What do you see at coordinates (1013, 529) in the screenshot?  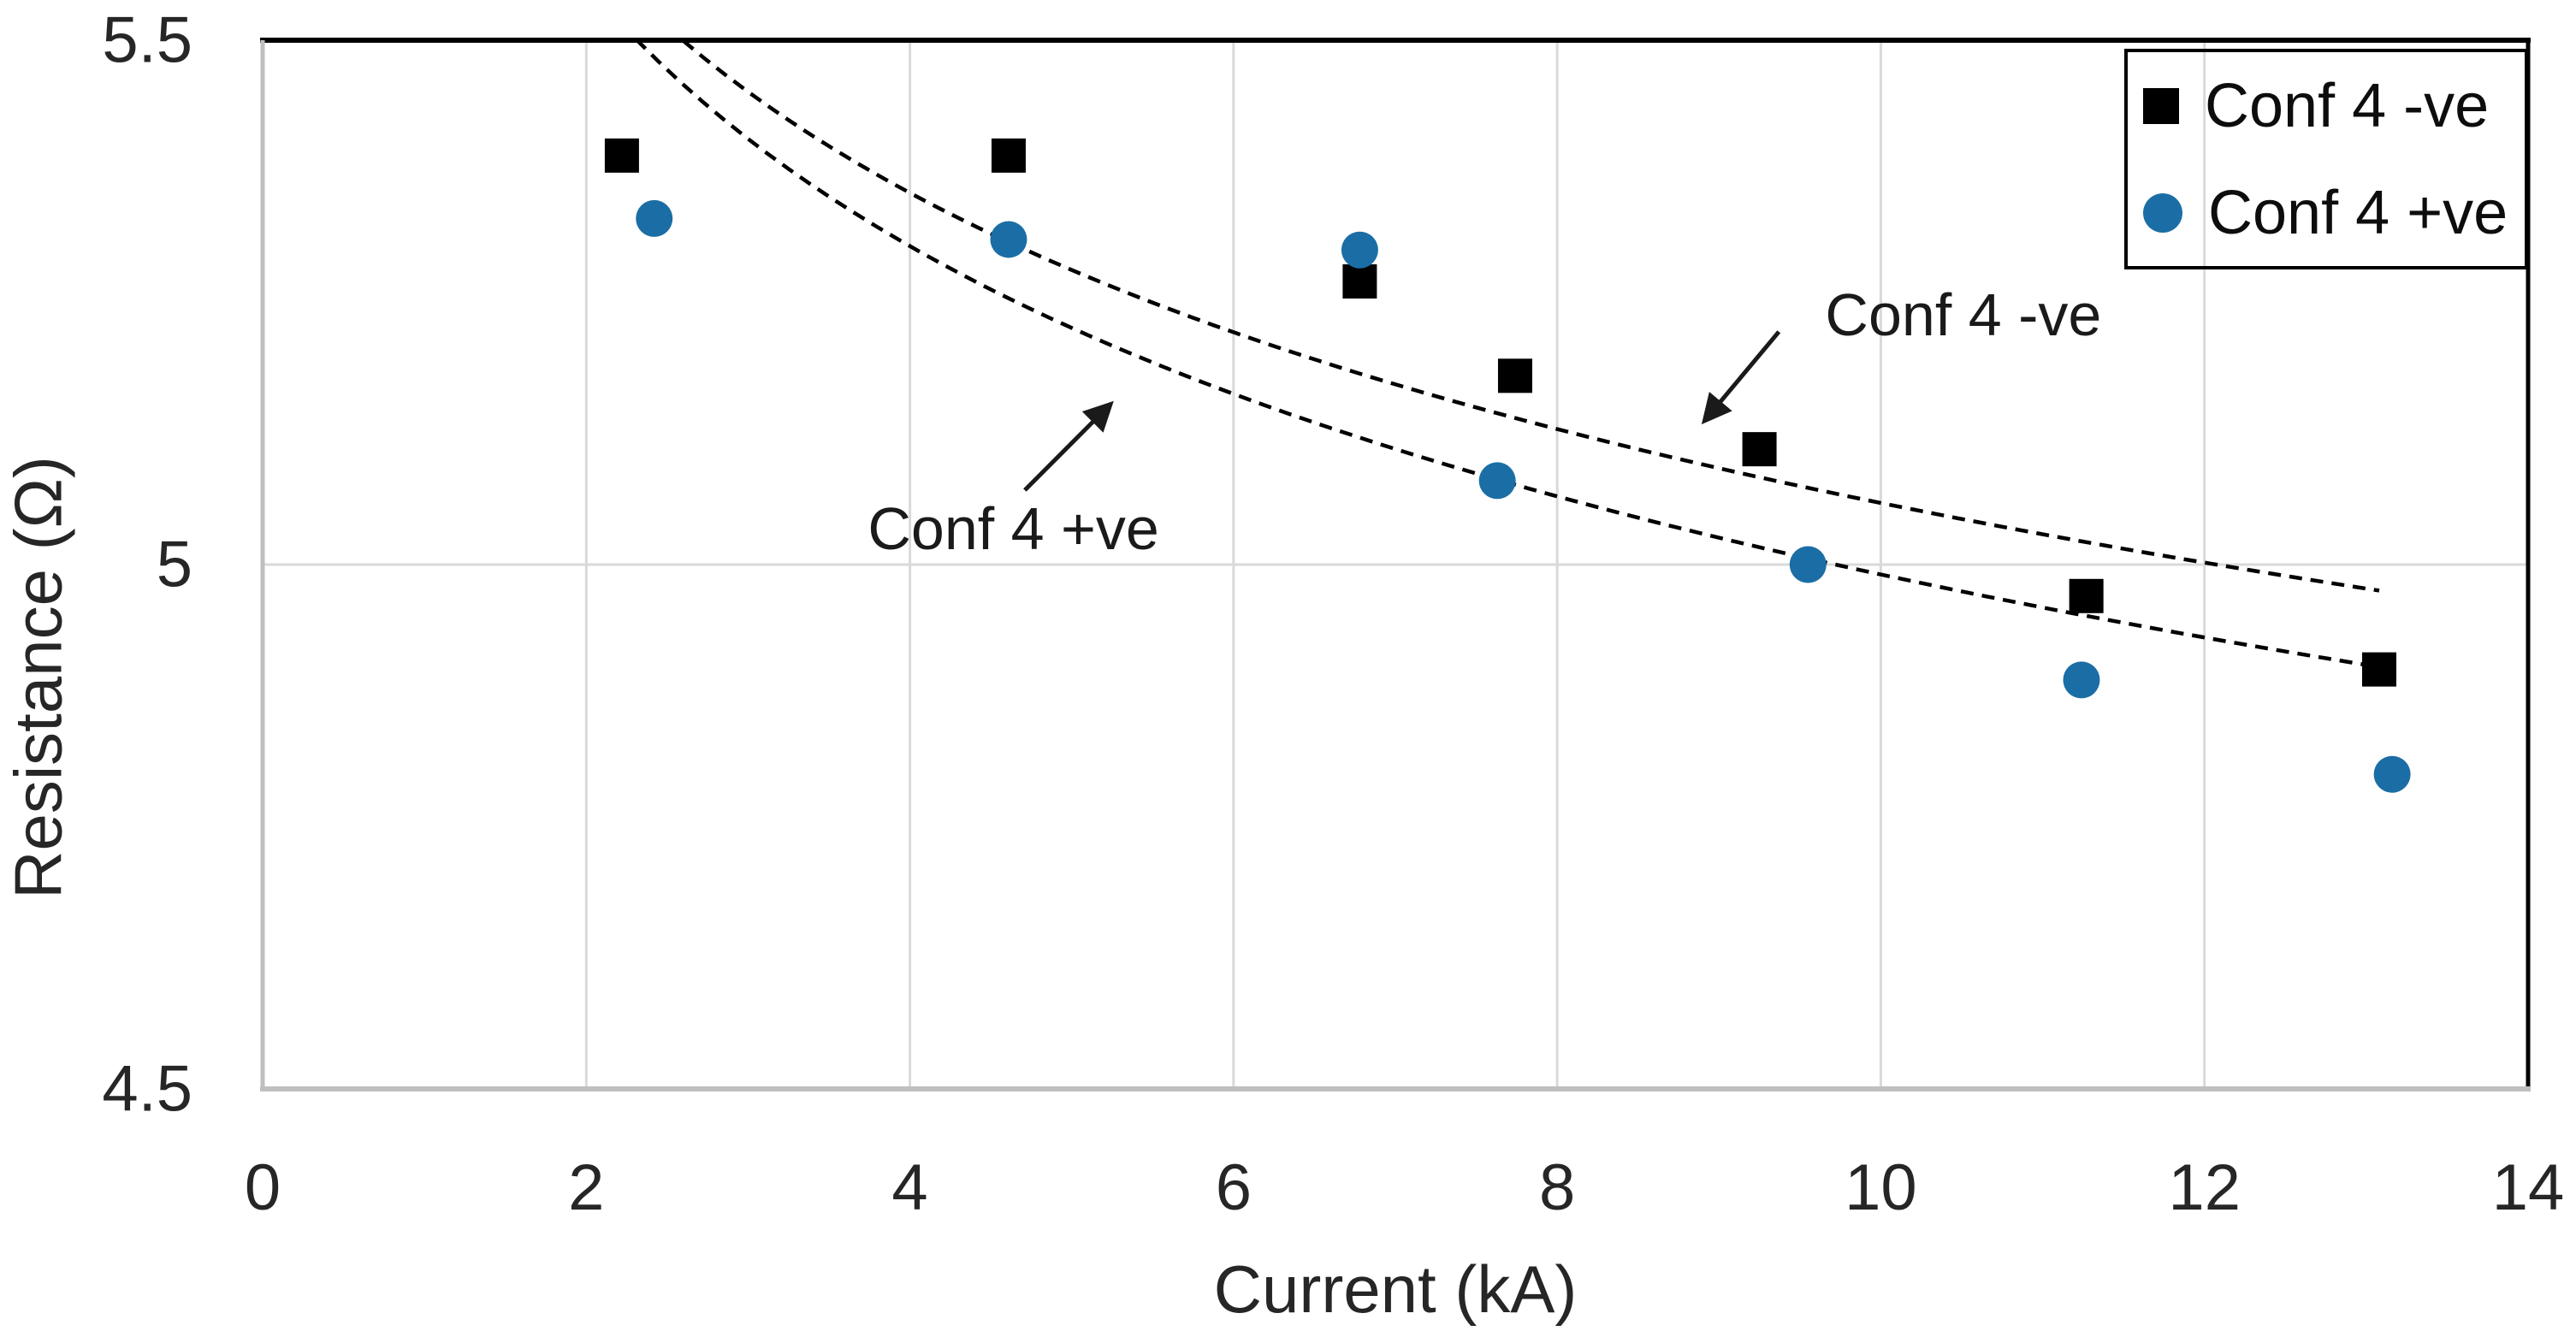 I see `annotation-label: Conf 4 +ve` at bounding box center [1013, 529].